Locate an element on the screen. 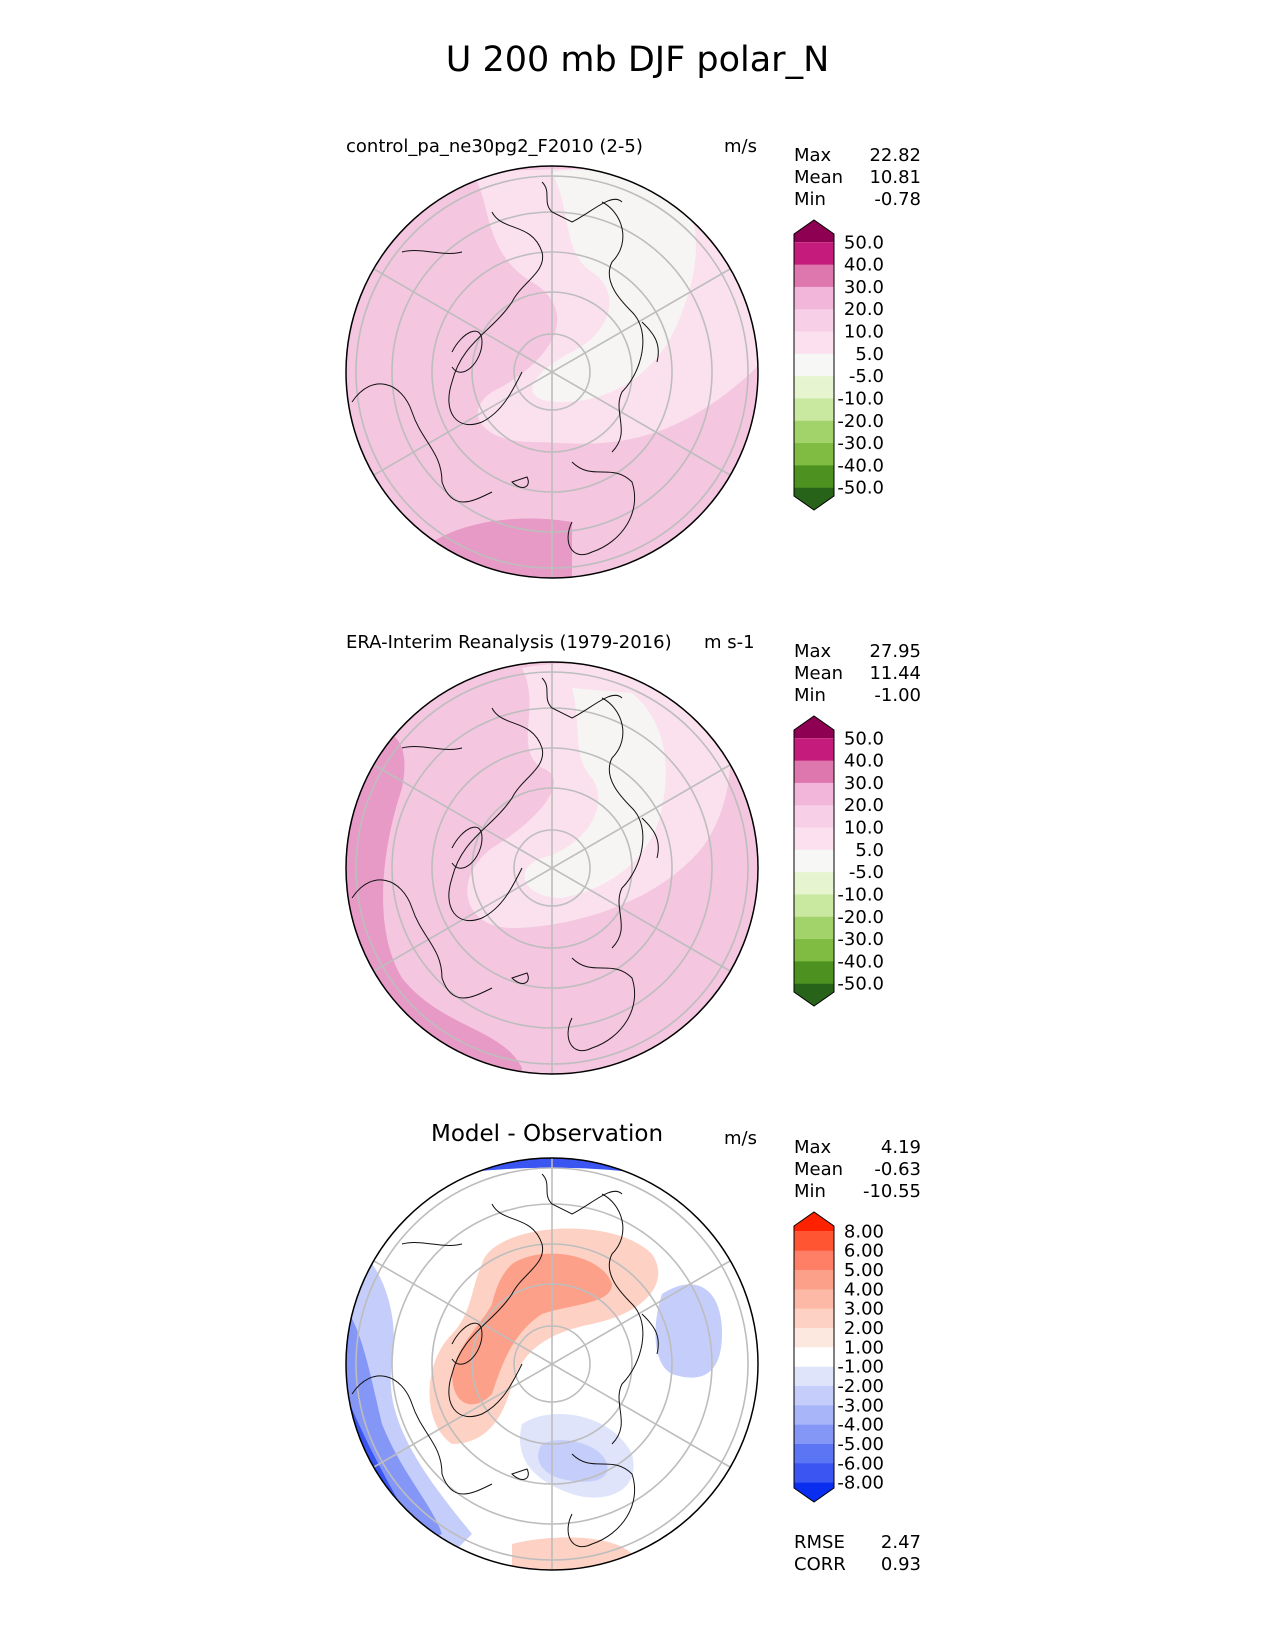  colorbar-tick-label: 2.00 is located at coordinates (864, 1328).